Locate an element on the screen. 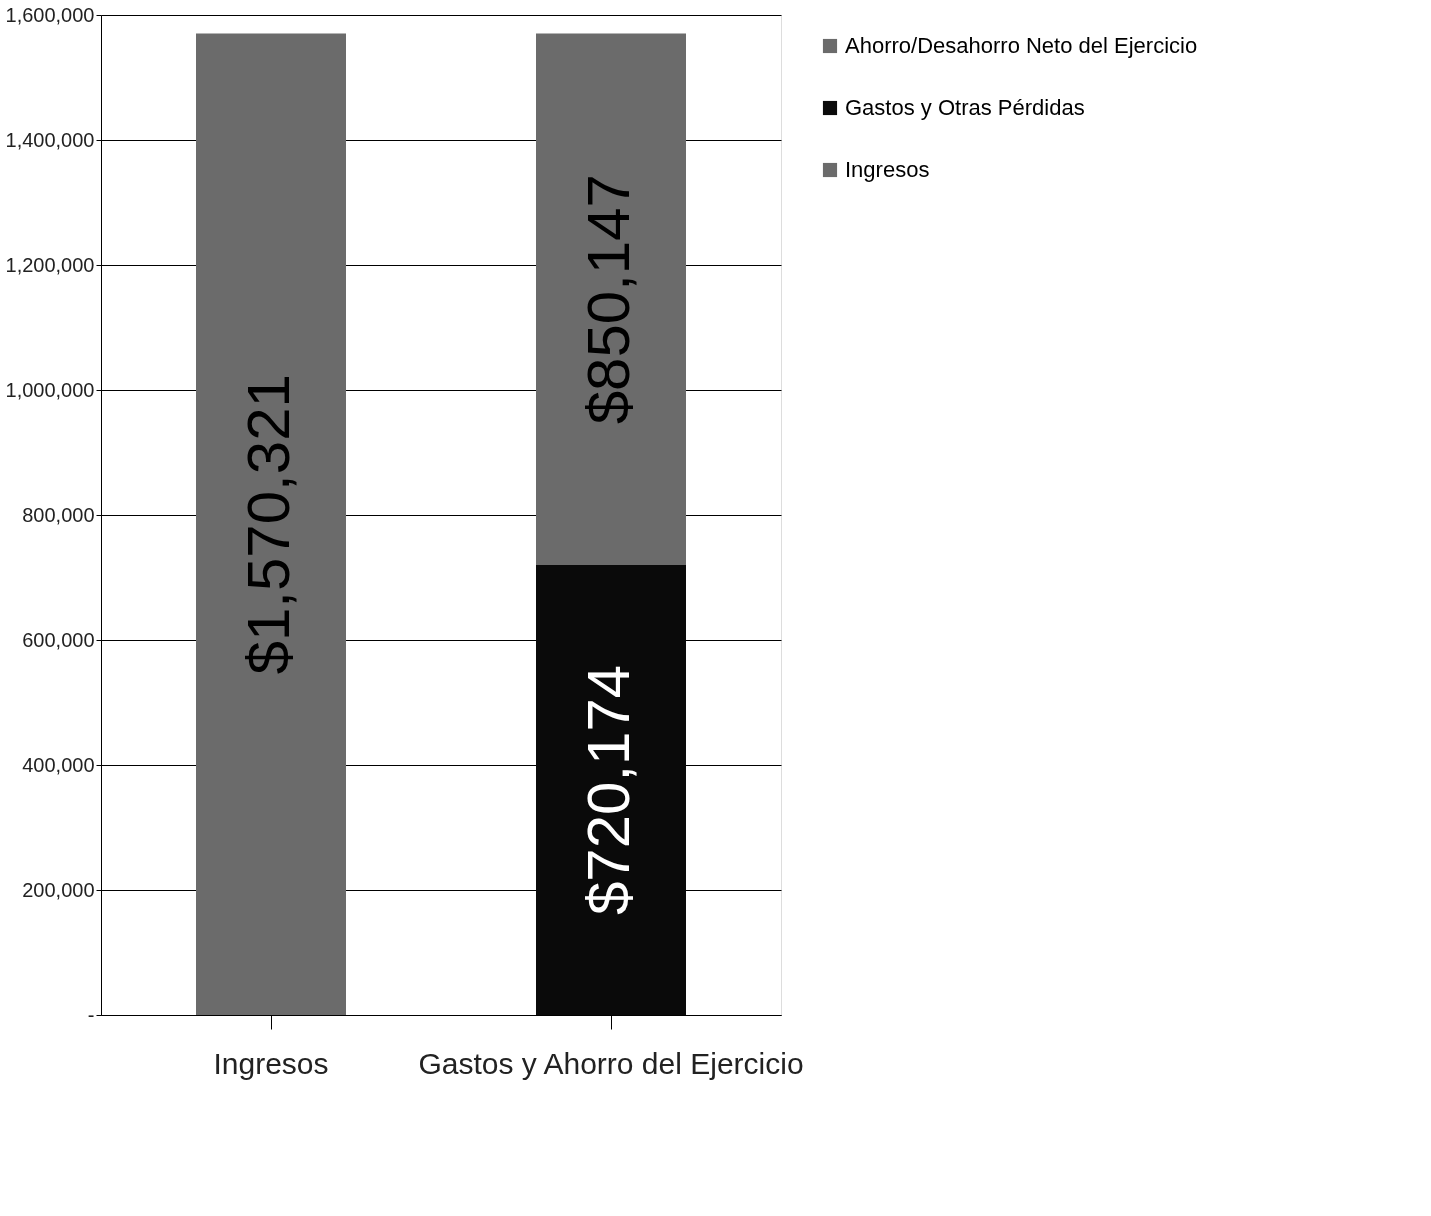  y-tick-label: 200,000 is located at coordinates (58, 889).